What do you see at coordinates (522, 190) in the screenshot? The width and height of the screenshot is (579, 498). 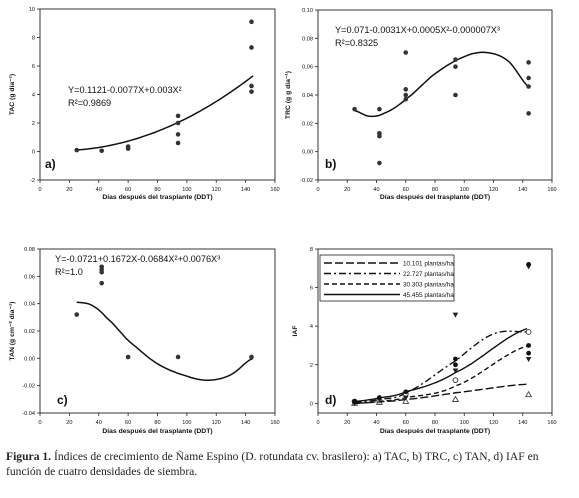 I see `x-tick-label: 140` at bounding box center [522, 190].